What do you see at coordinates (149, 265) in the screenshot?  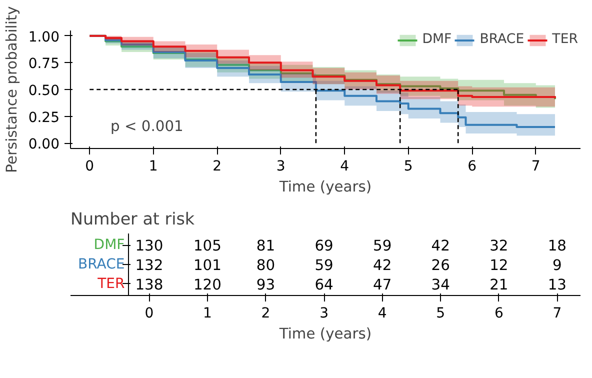 I see `data-label: 132` at bounding box center [149, 265].